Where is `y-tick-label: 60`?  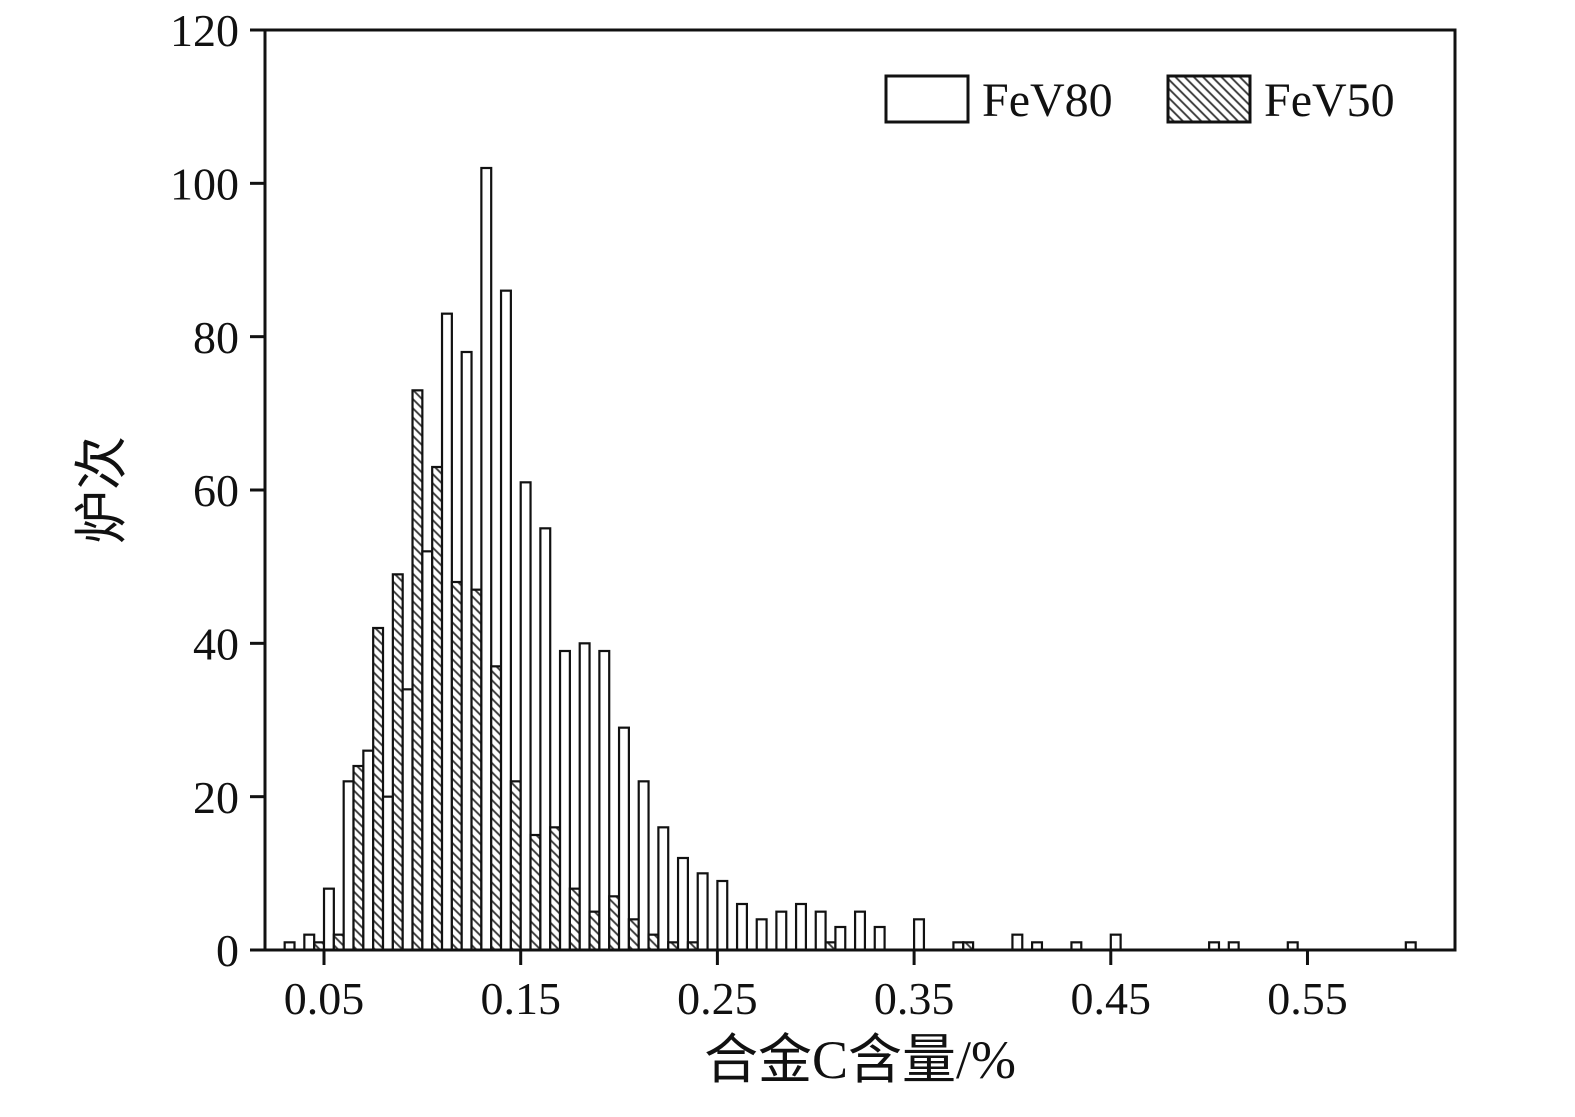
y-tick-label: 60 is located at coordinates (216, 490).